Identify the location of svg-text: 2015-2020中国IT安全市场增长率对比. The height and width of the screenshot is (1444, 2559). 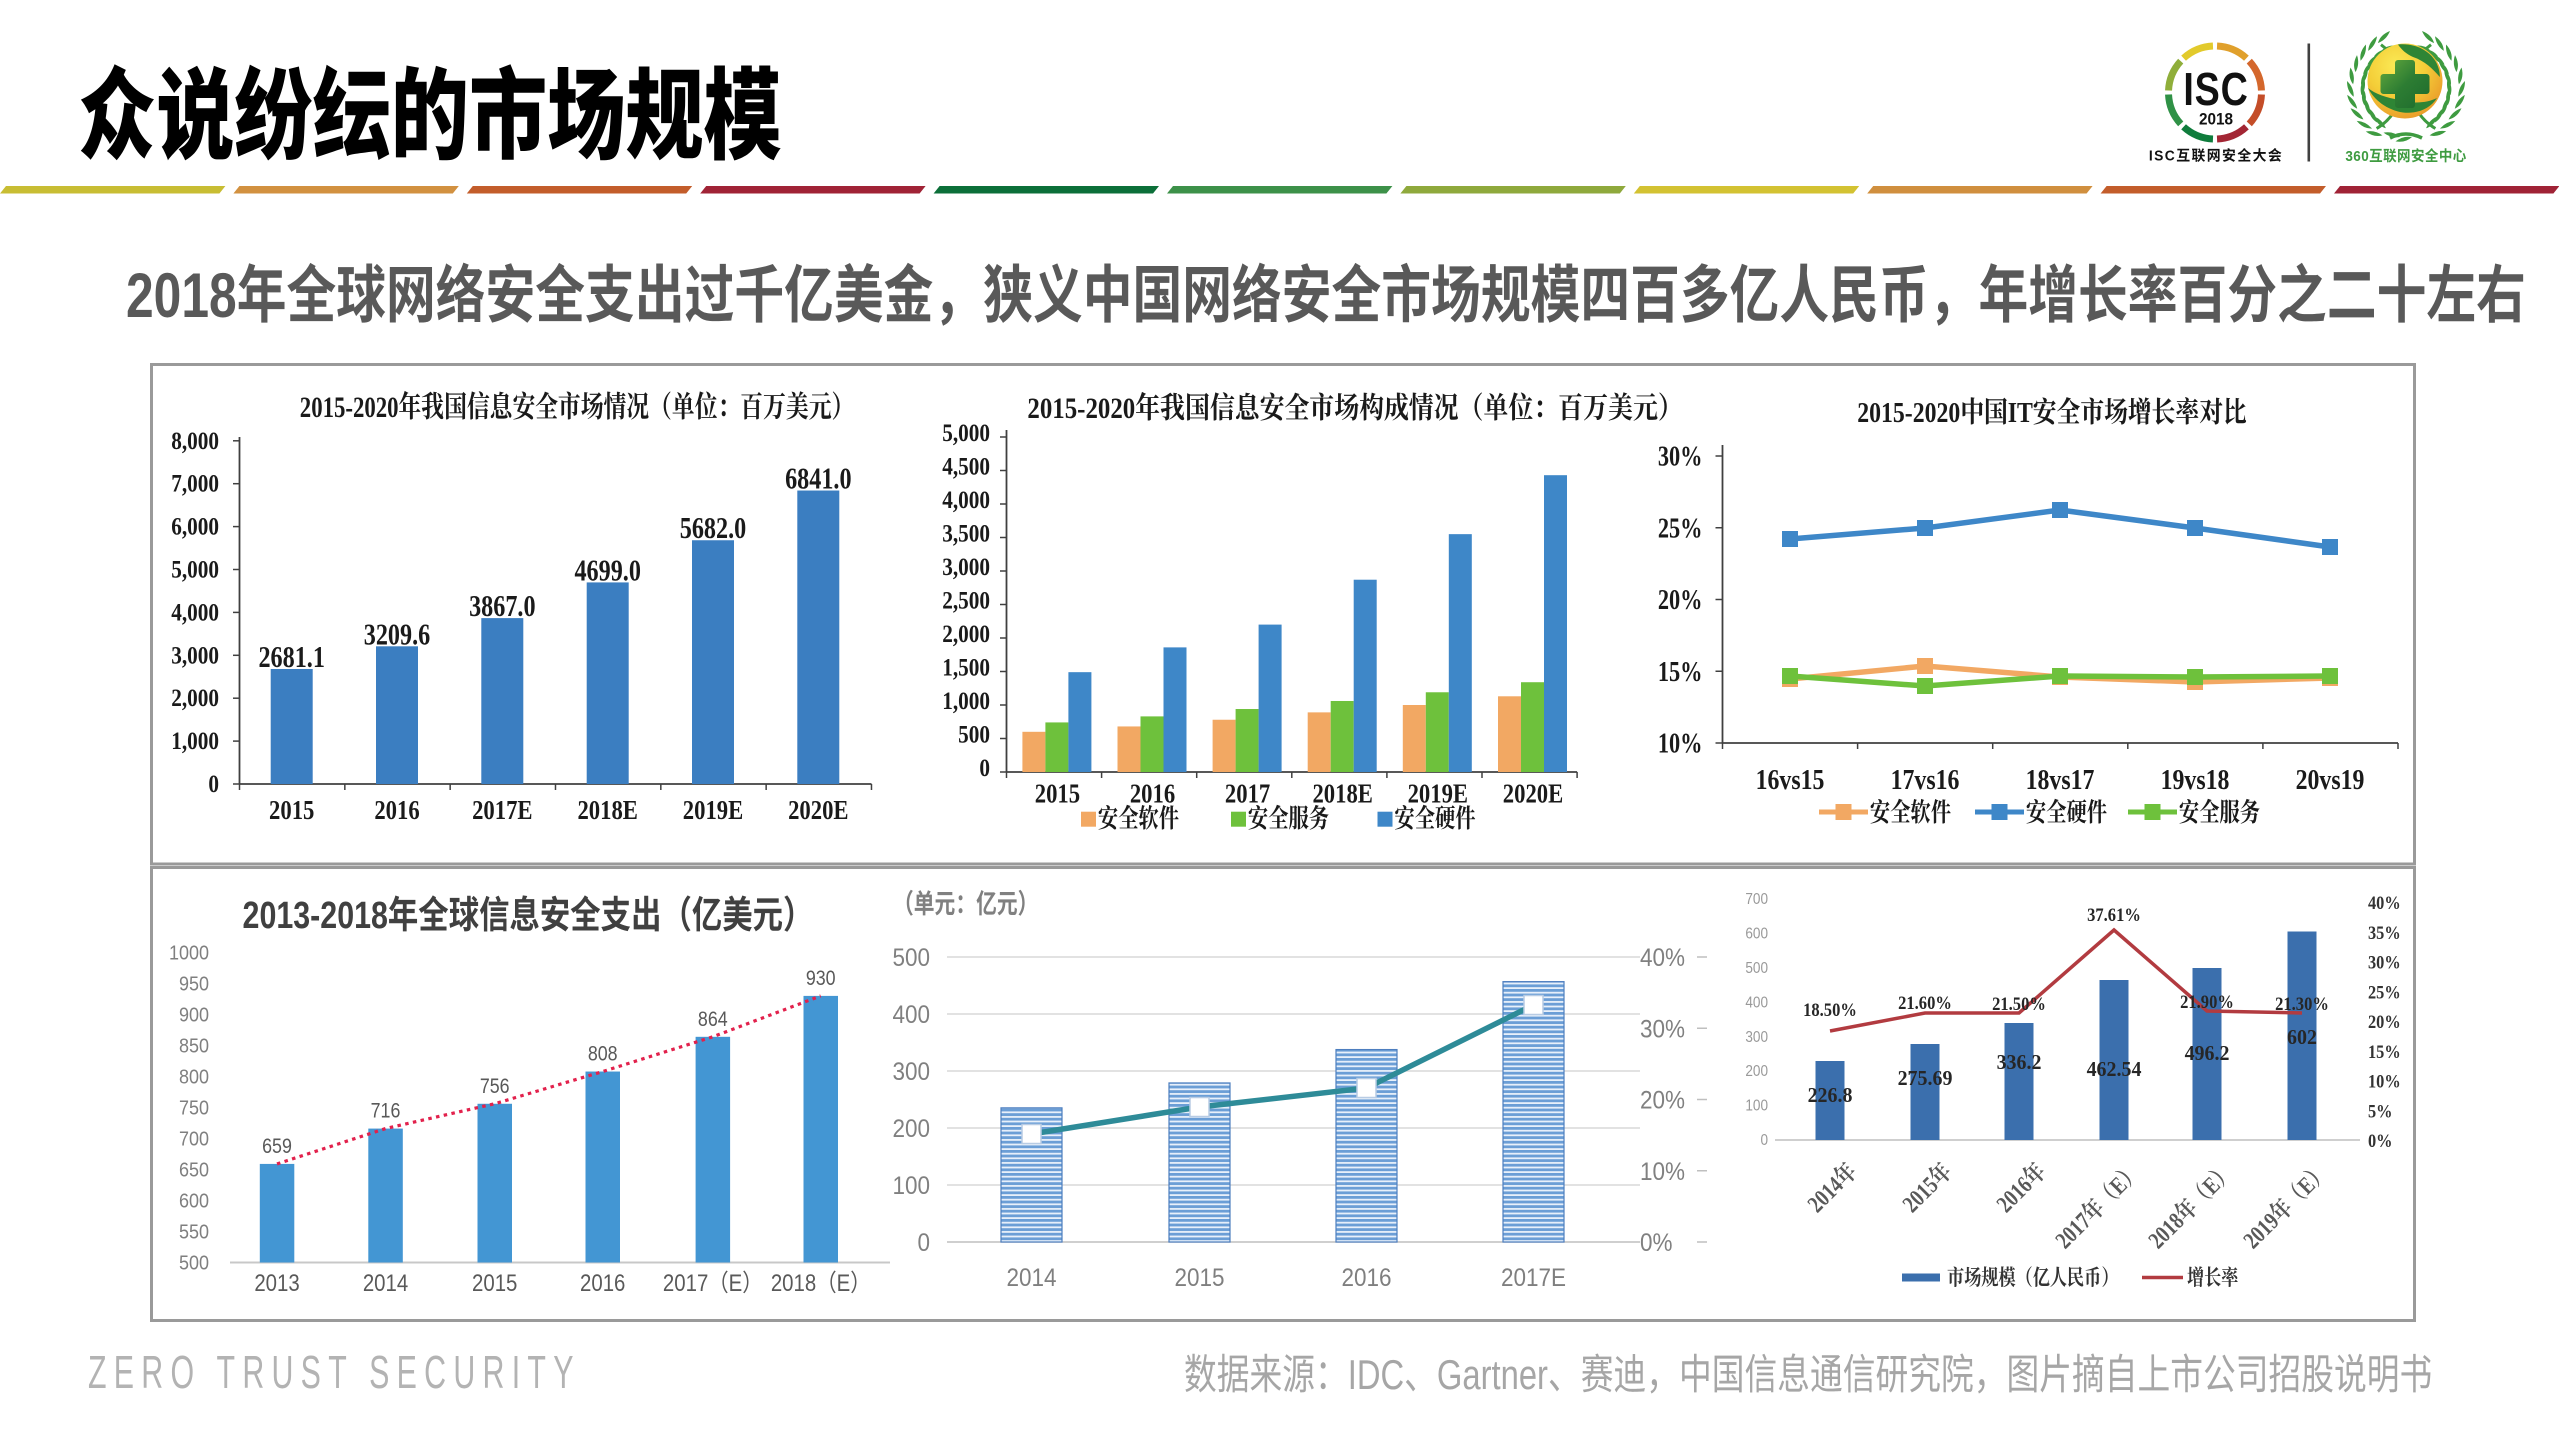
(2051, 409).